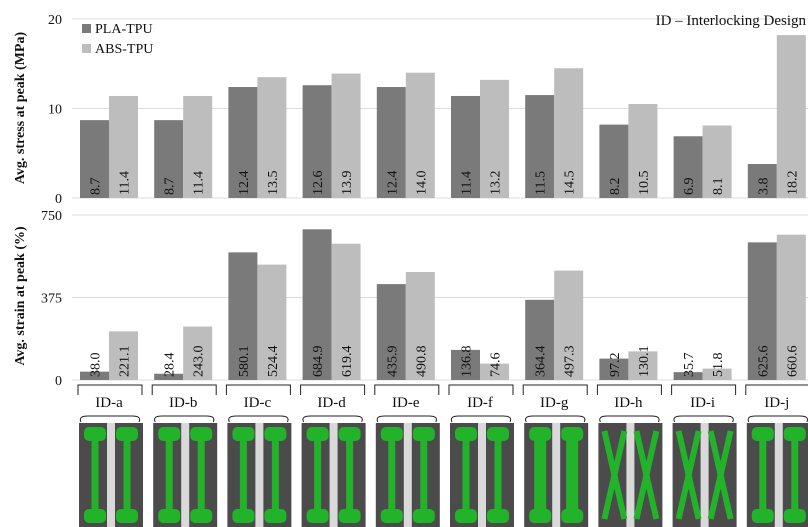  Describe the element at coordinates (124, 29) in the screenshot. I see `legend-label-pla-tpu: PLA-TPU` at that location.